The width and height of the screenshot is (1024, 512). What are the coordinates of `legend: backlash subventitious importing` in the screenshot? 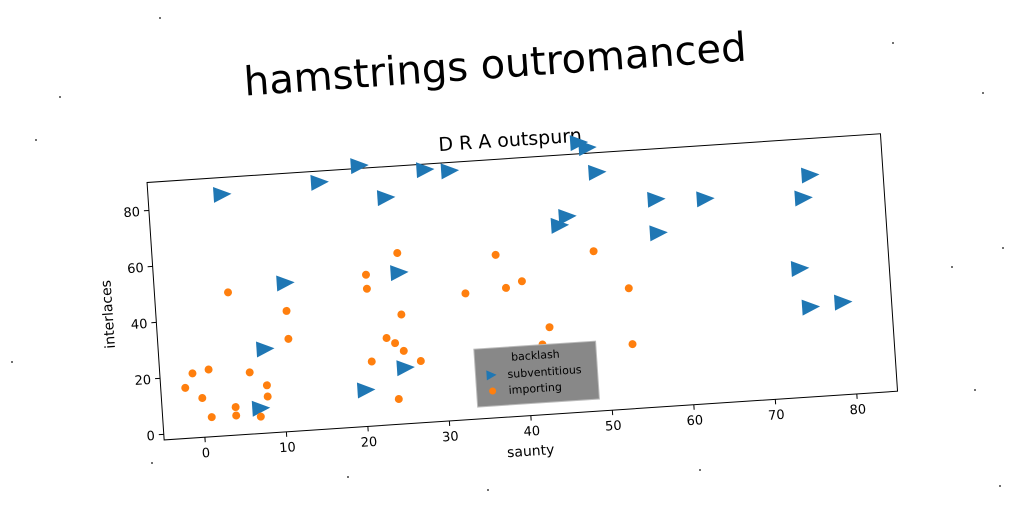 It's located at (536, 374).